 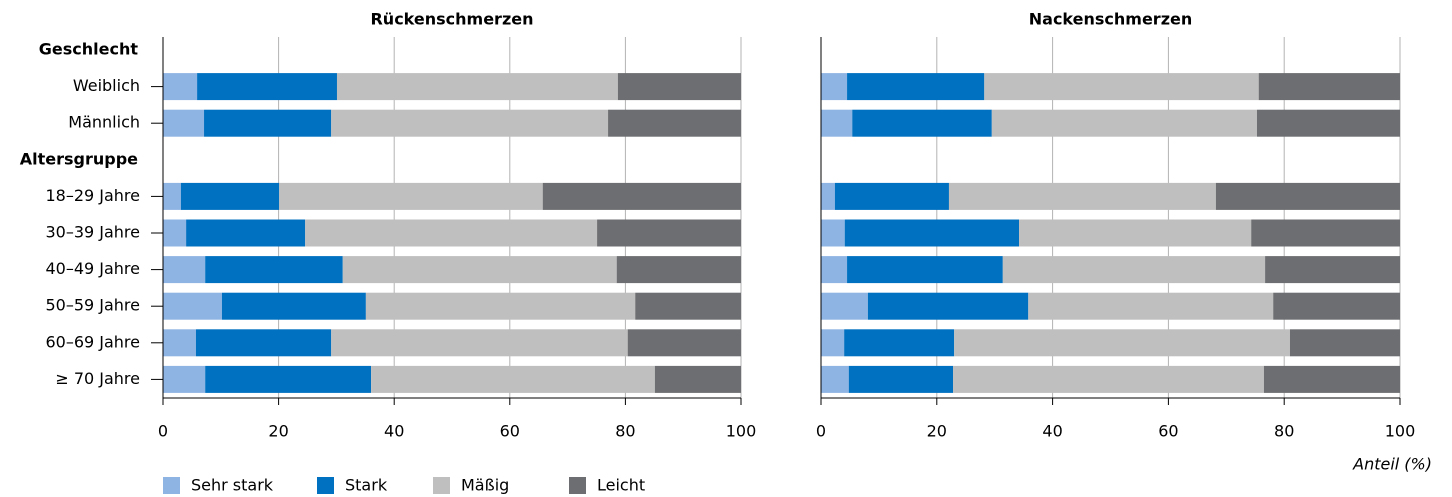 What do you see at coordinates (1392, 464) in the screenshot?
I see `x-axis-label: Anteil (%)` at bounding box center [1392, 464].